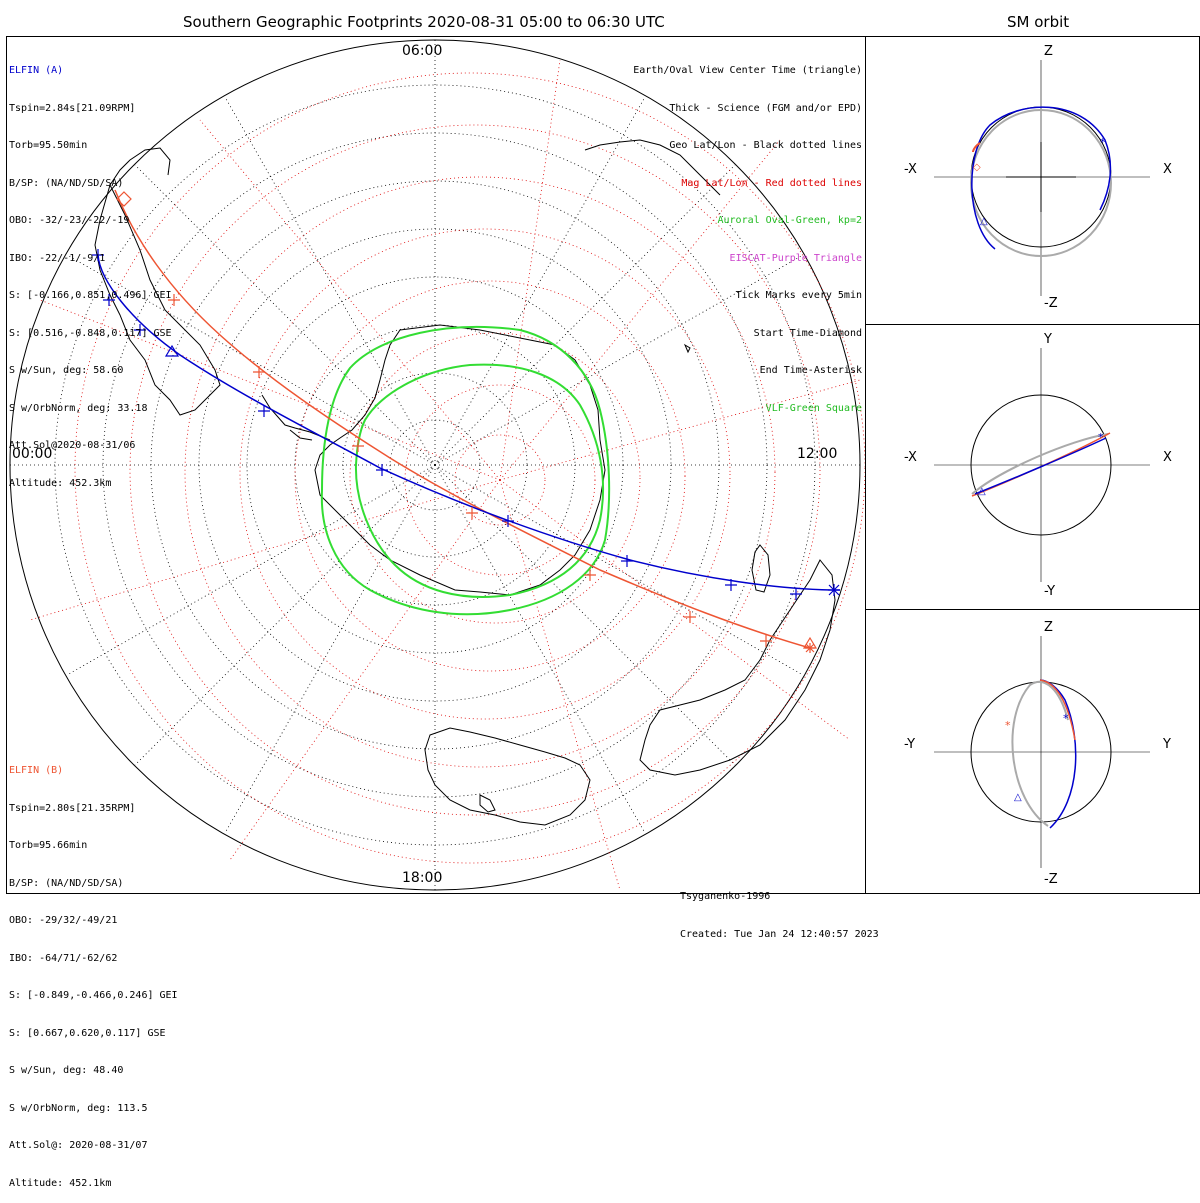 This screenshot has width=1200, height=1203. Describe the element at coordinates (90, 295) in the screenshot. I see `elfin-a-line-5: S: [-0.166,0.851,0.496] GEI` at that location.